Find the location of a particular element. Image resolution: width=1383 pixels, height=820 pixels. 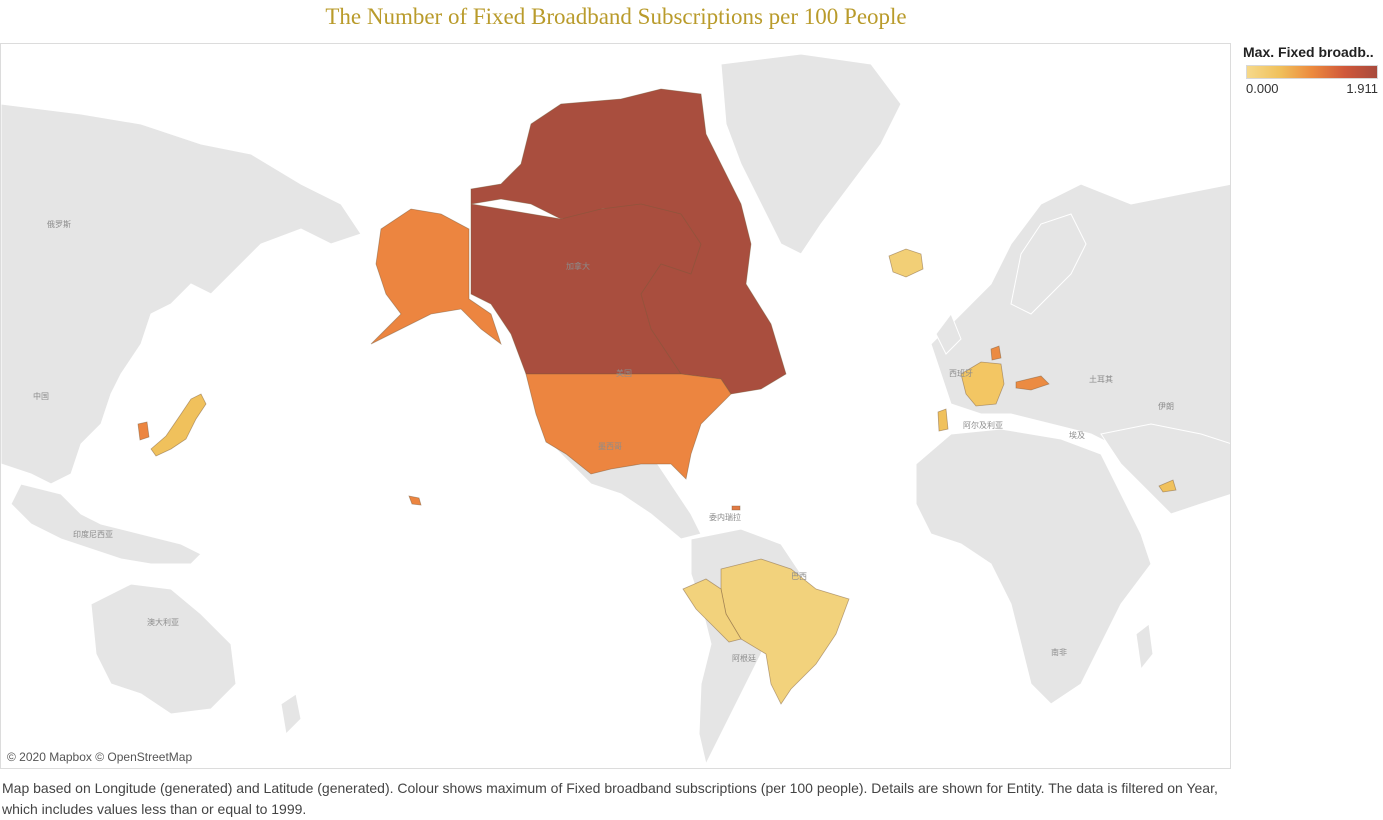

legend-max-label: 1.911 is located at coordinates (1362, 88).